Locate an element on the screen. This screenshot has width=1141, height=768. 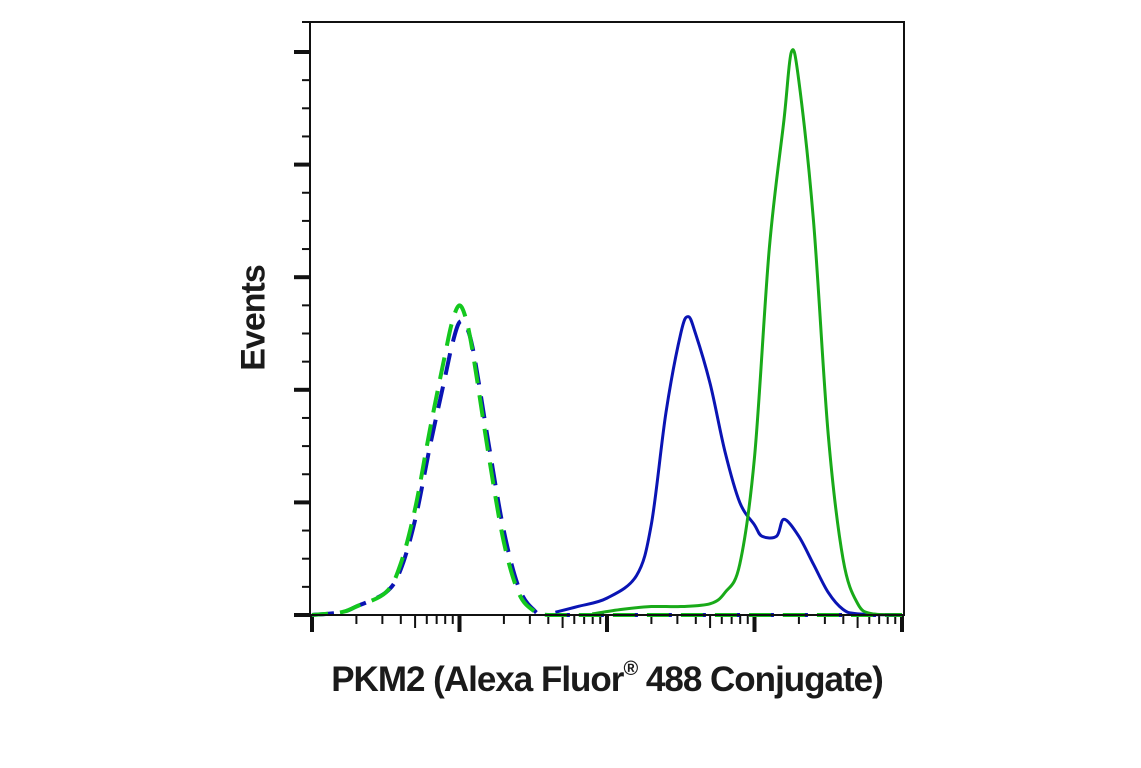
x-axis-label-rest: 488 Conjugate) is located at coordinates (760, 679).